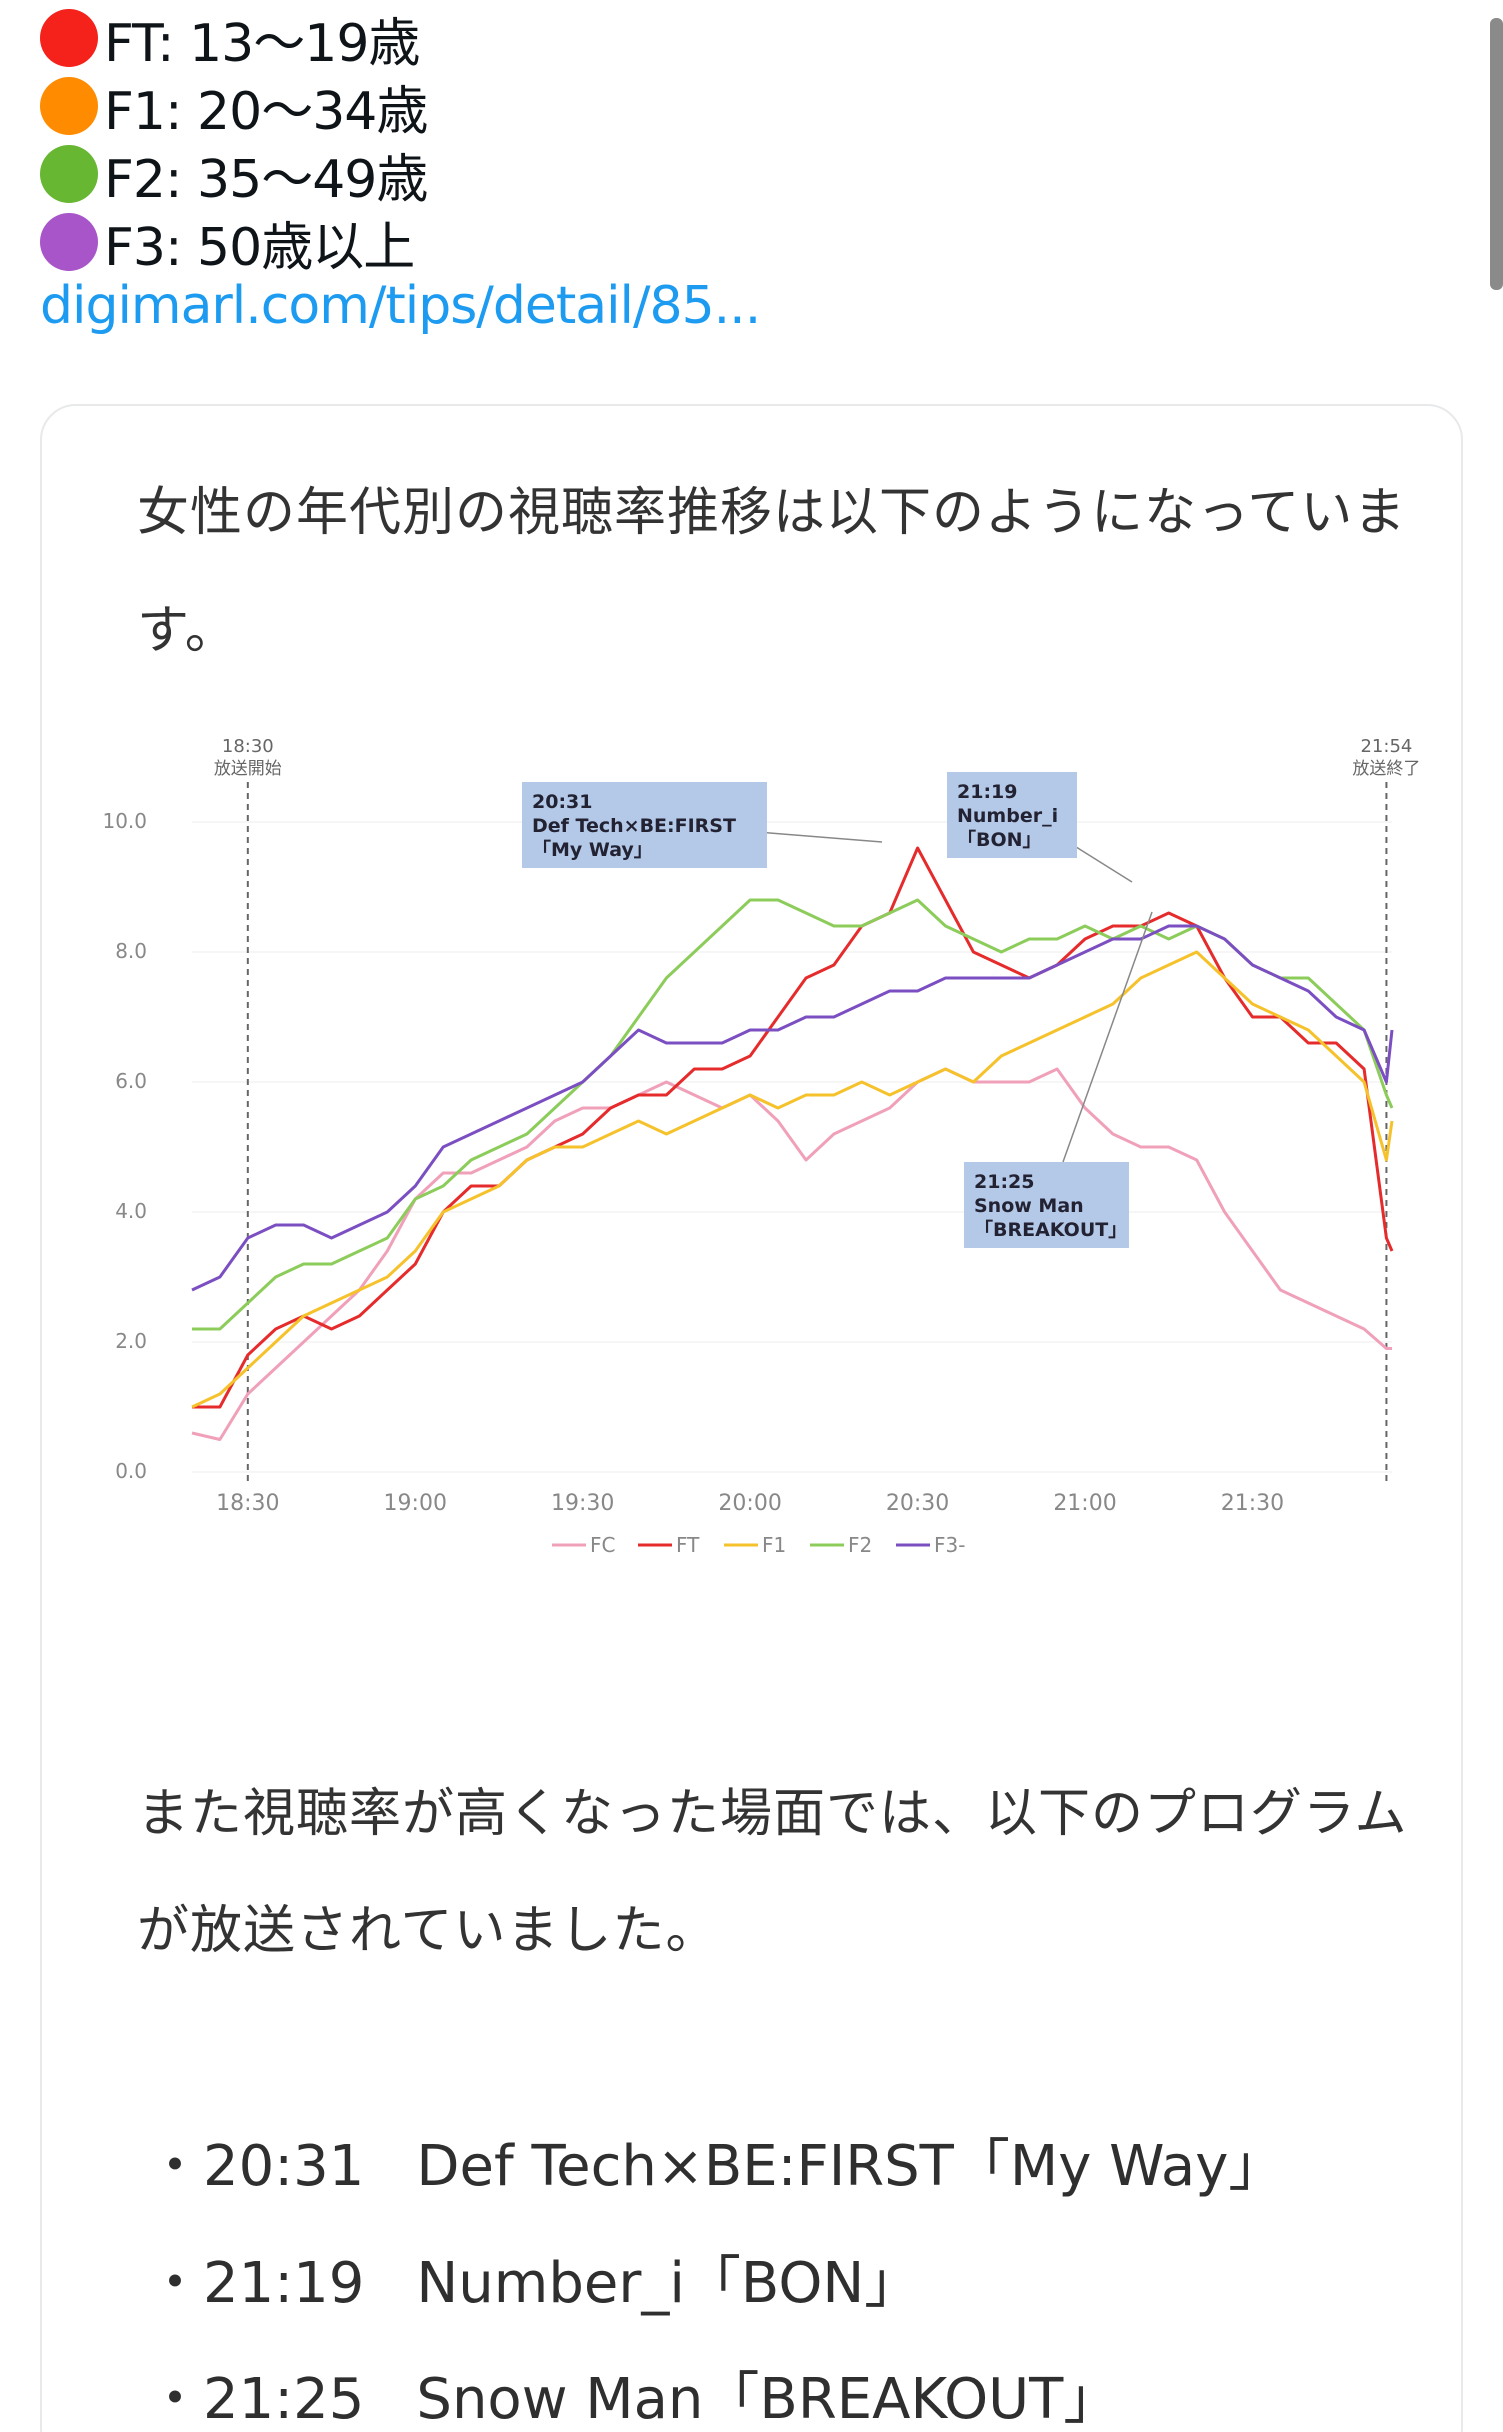  What do you see at coordinates (131, 1081) in the screenshot?
I see `y-tick-label: 6.0` at bounding box center [131, 1081].